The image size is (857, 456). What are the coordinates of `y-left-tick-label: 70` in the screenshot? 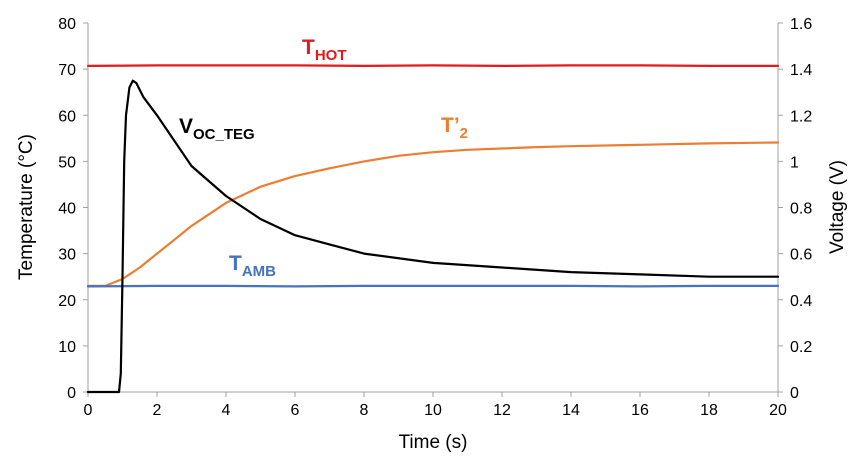 It's located at (67, 70).